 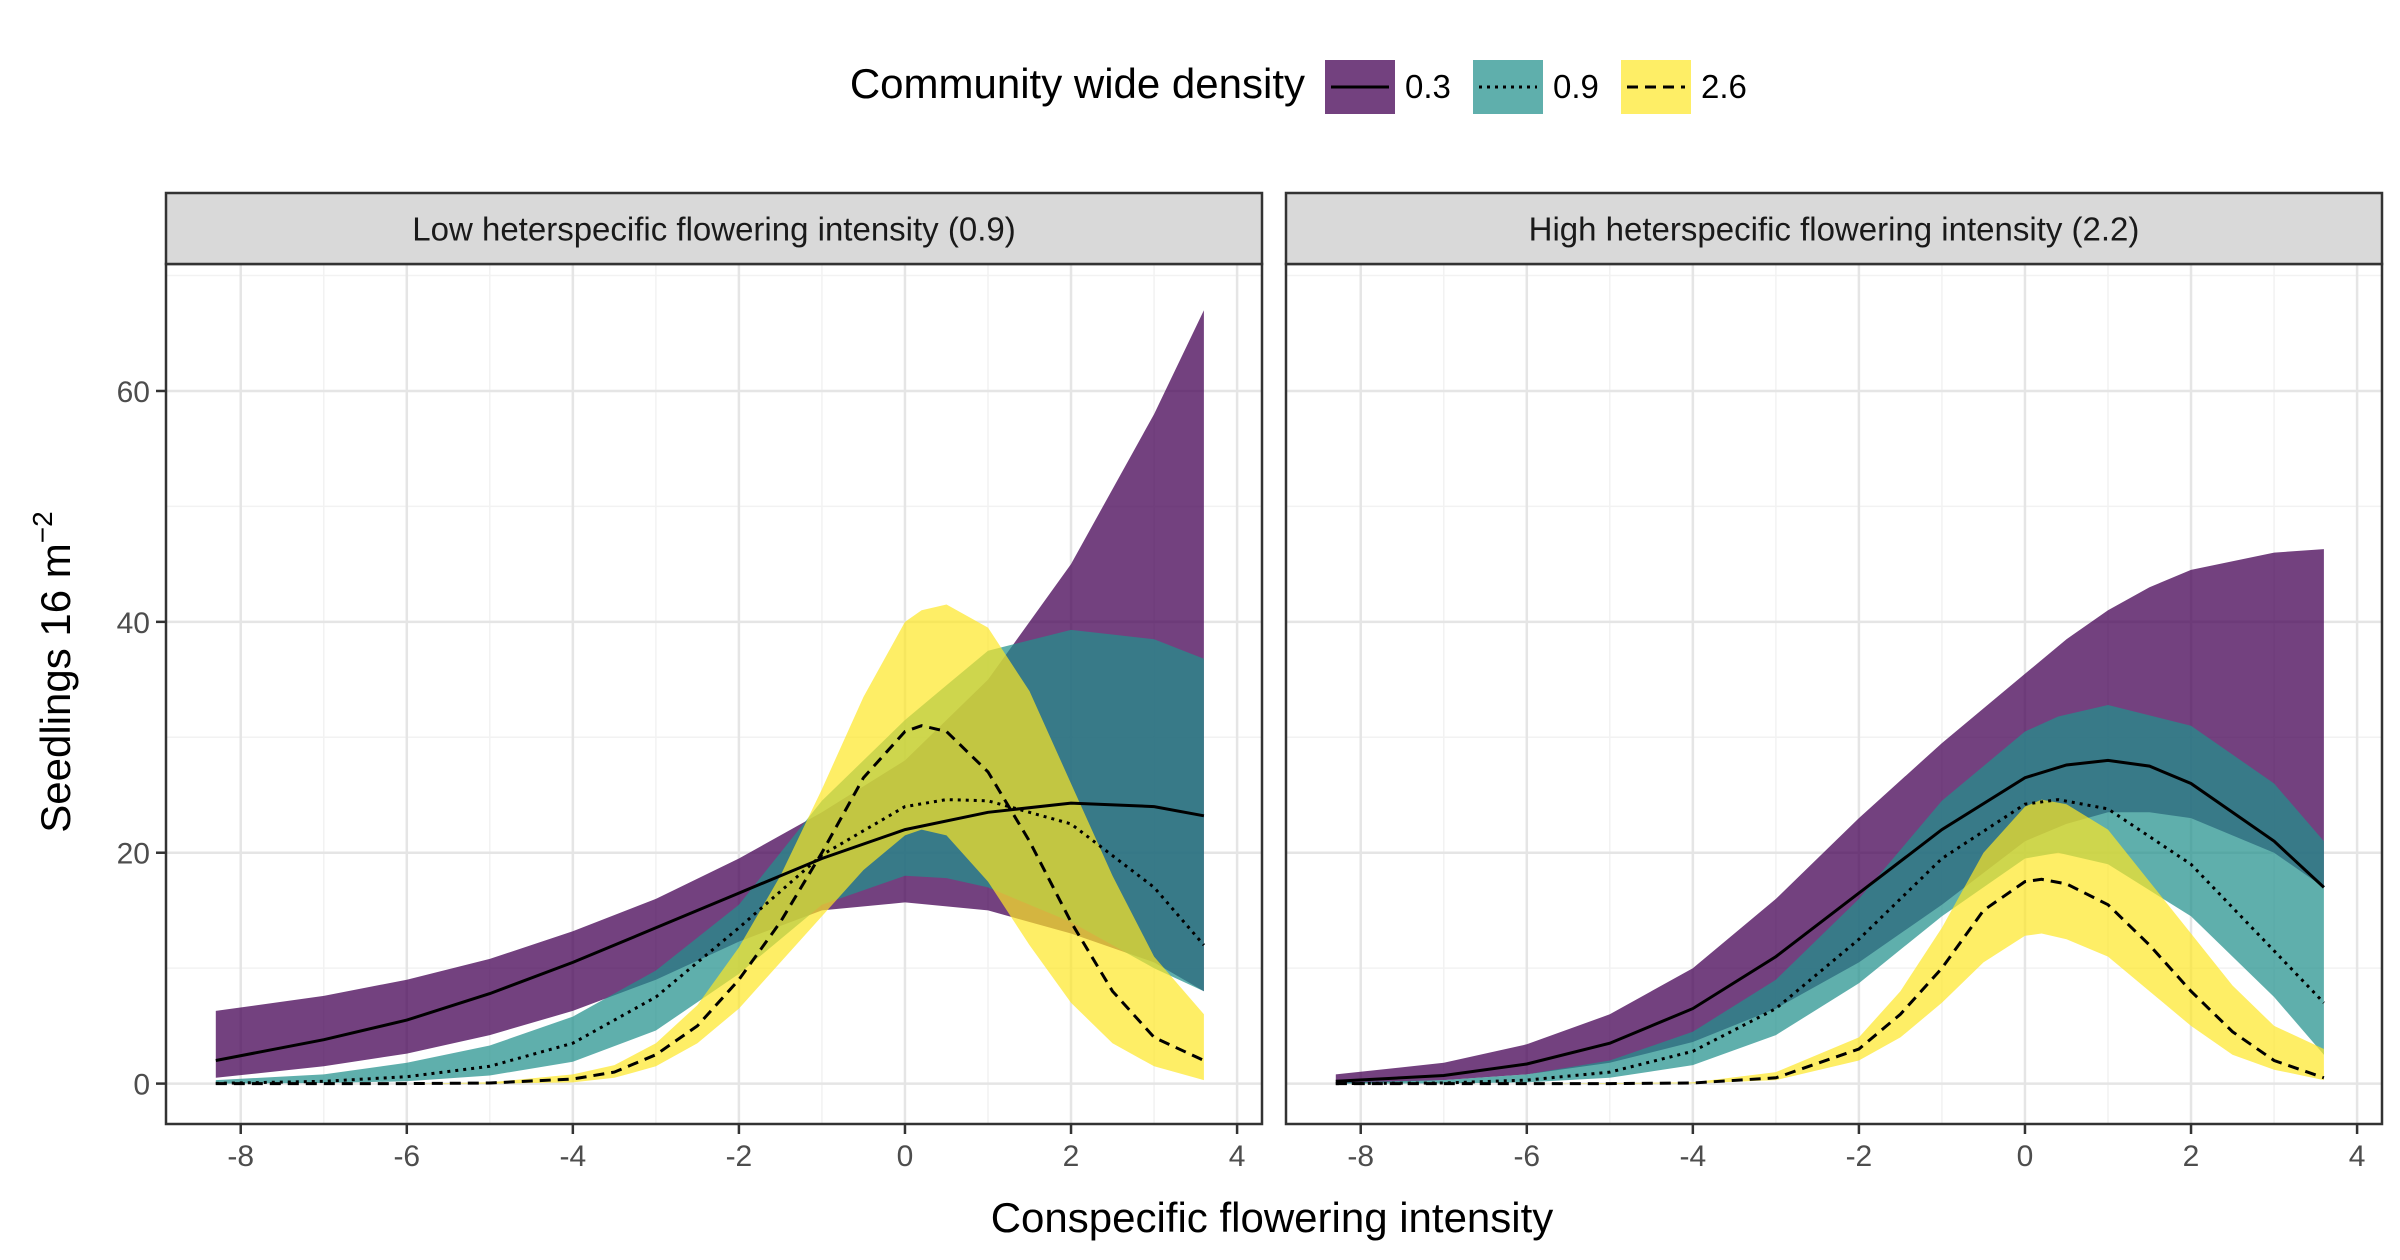 What do you see at coordinates (1576, 86) in the screenshot?
I see `legend-label-1: 0.9` at bounding box center [1576, 86].